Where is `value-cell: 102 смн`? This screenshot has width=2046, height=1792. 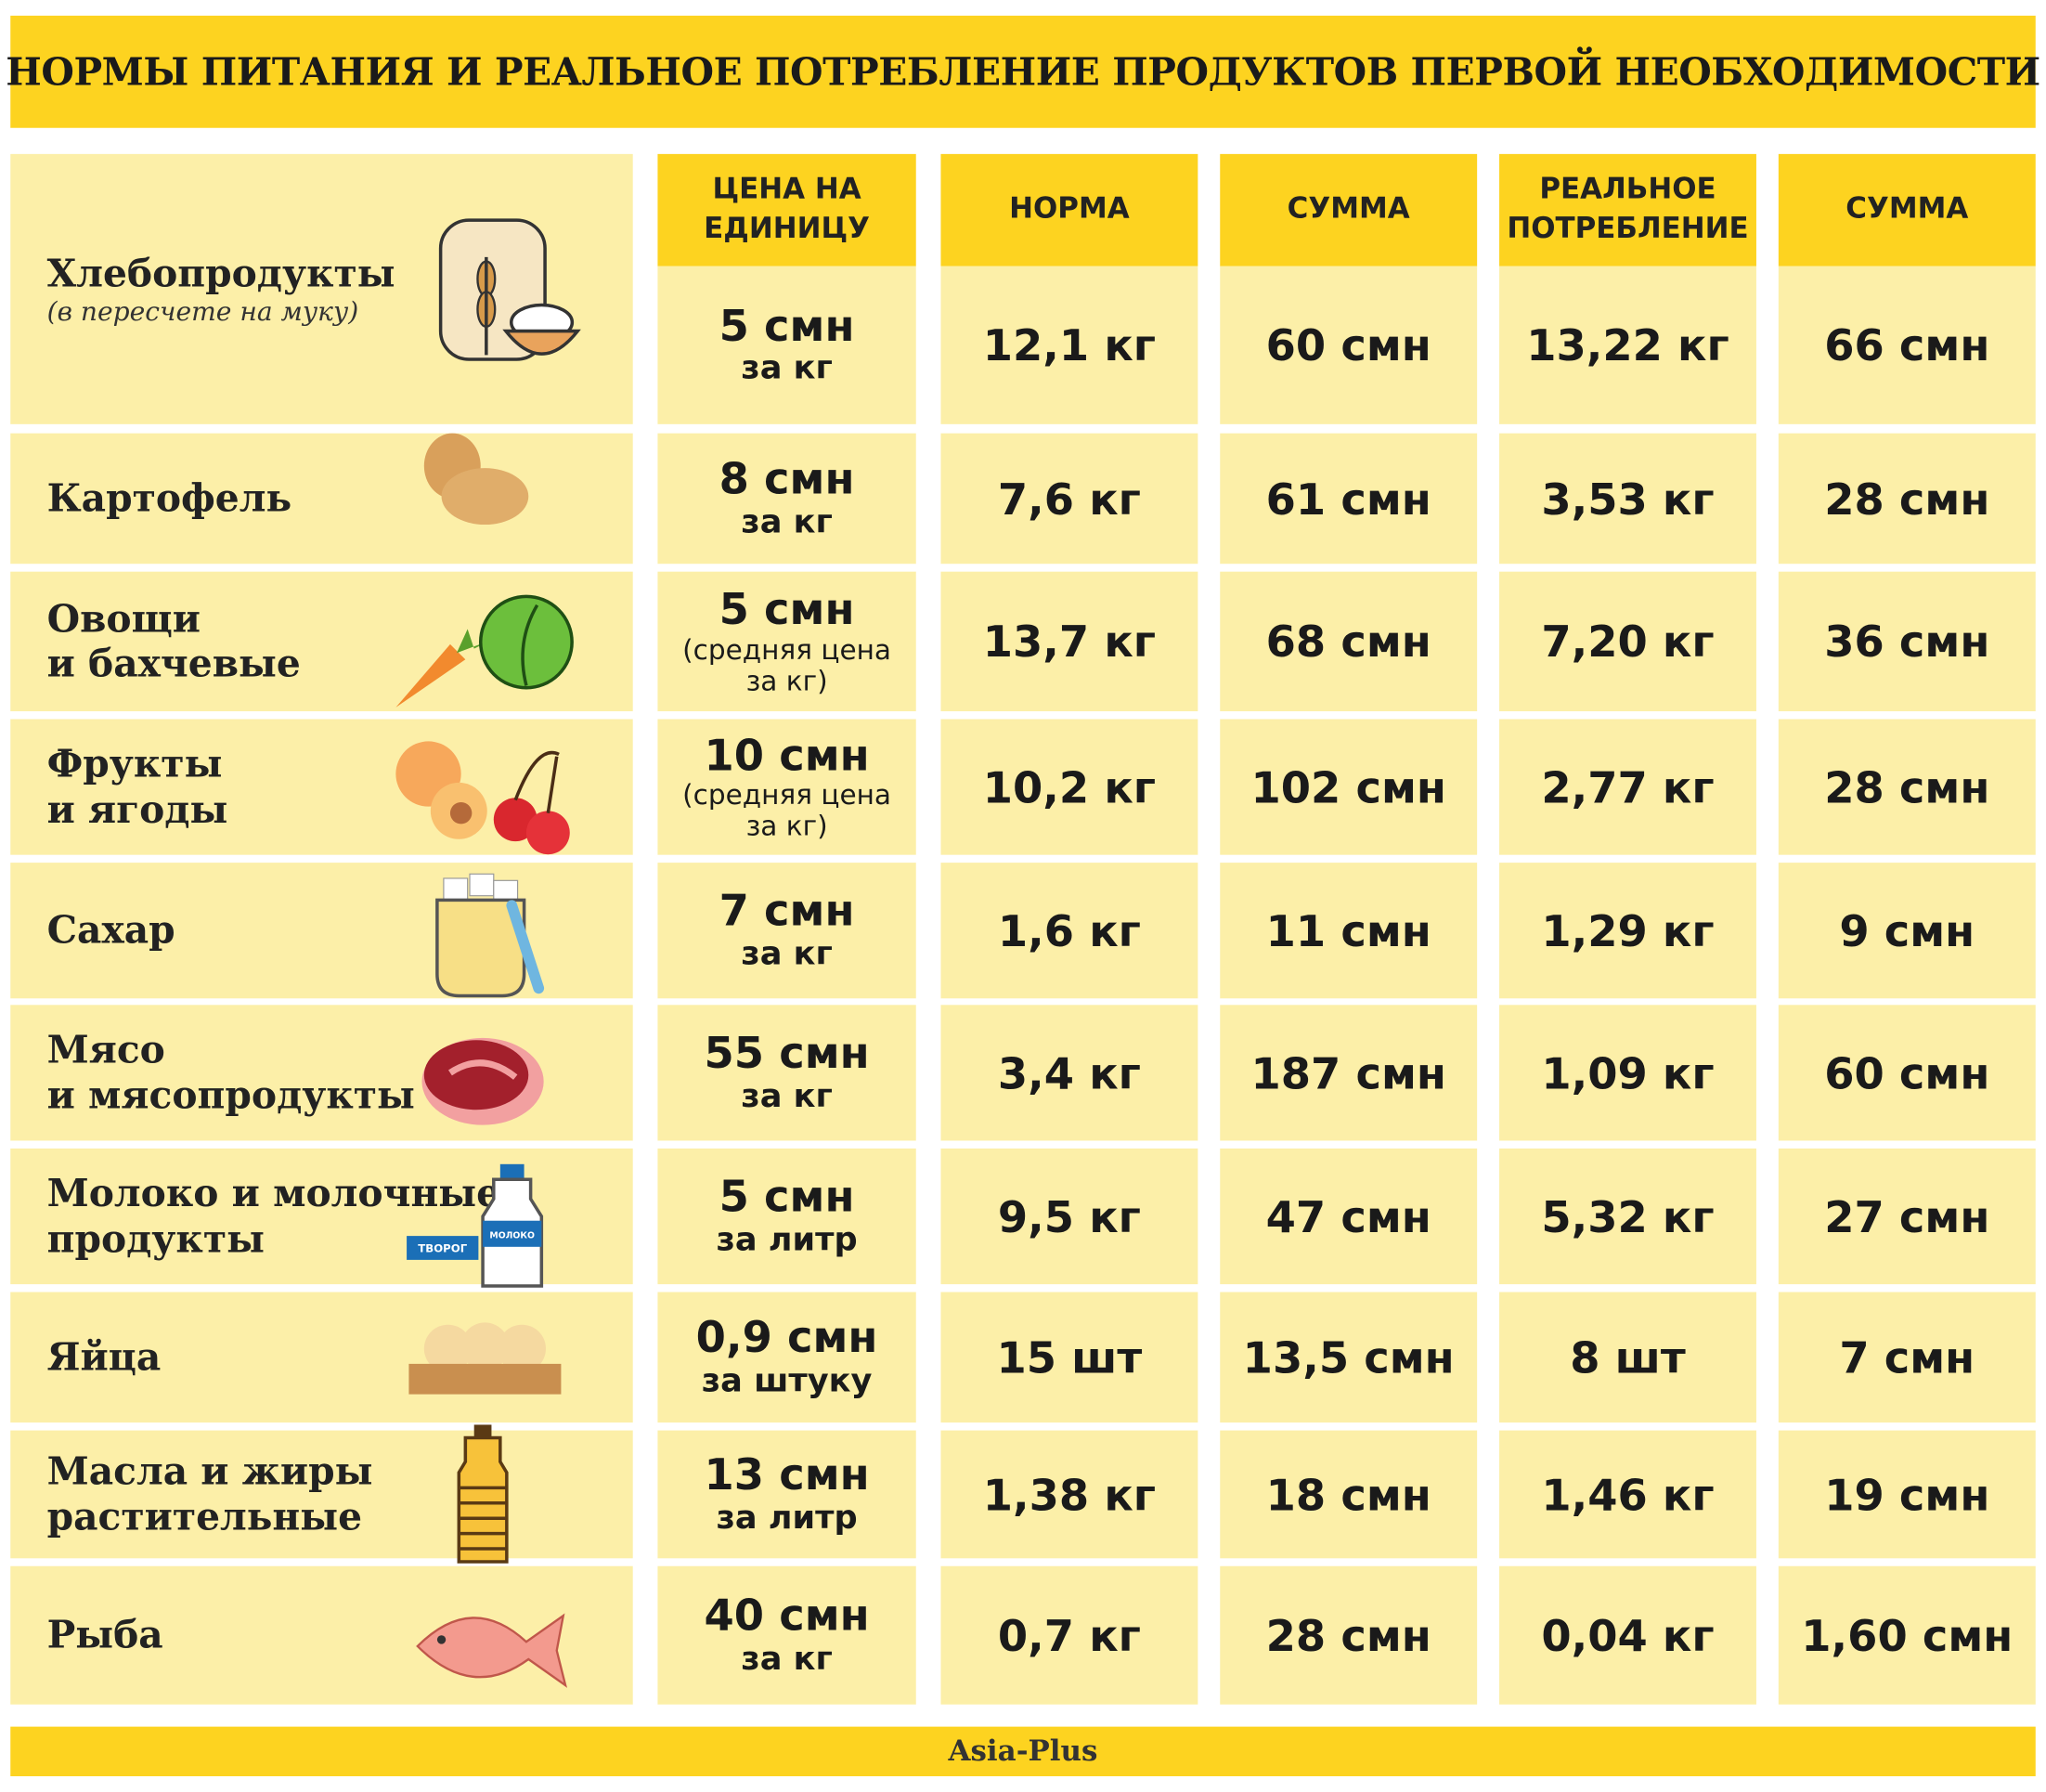
value-cell: 102 смн is located at coordinates (1349, 787).